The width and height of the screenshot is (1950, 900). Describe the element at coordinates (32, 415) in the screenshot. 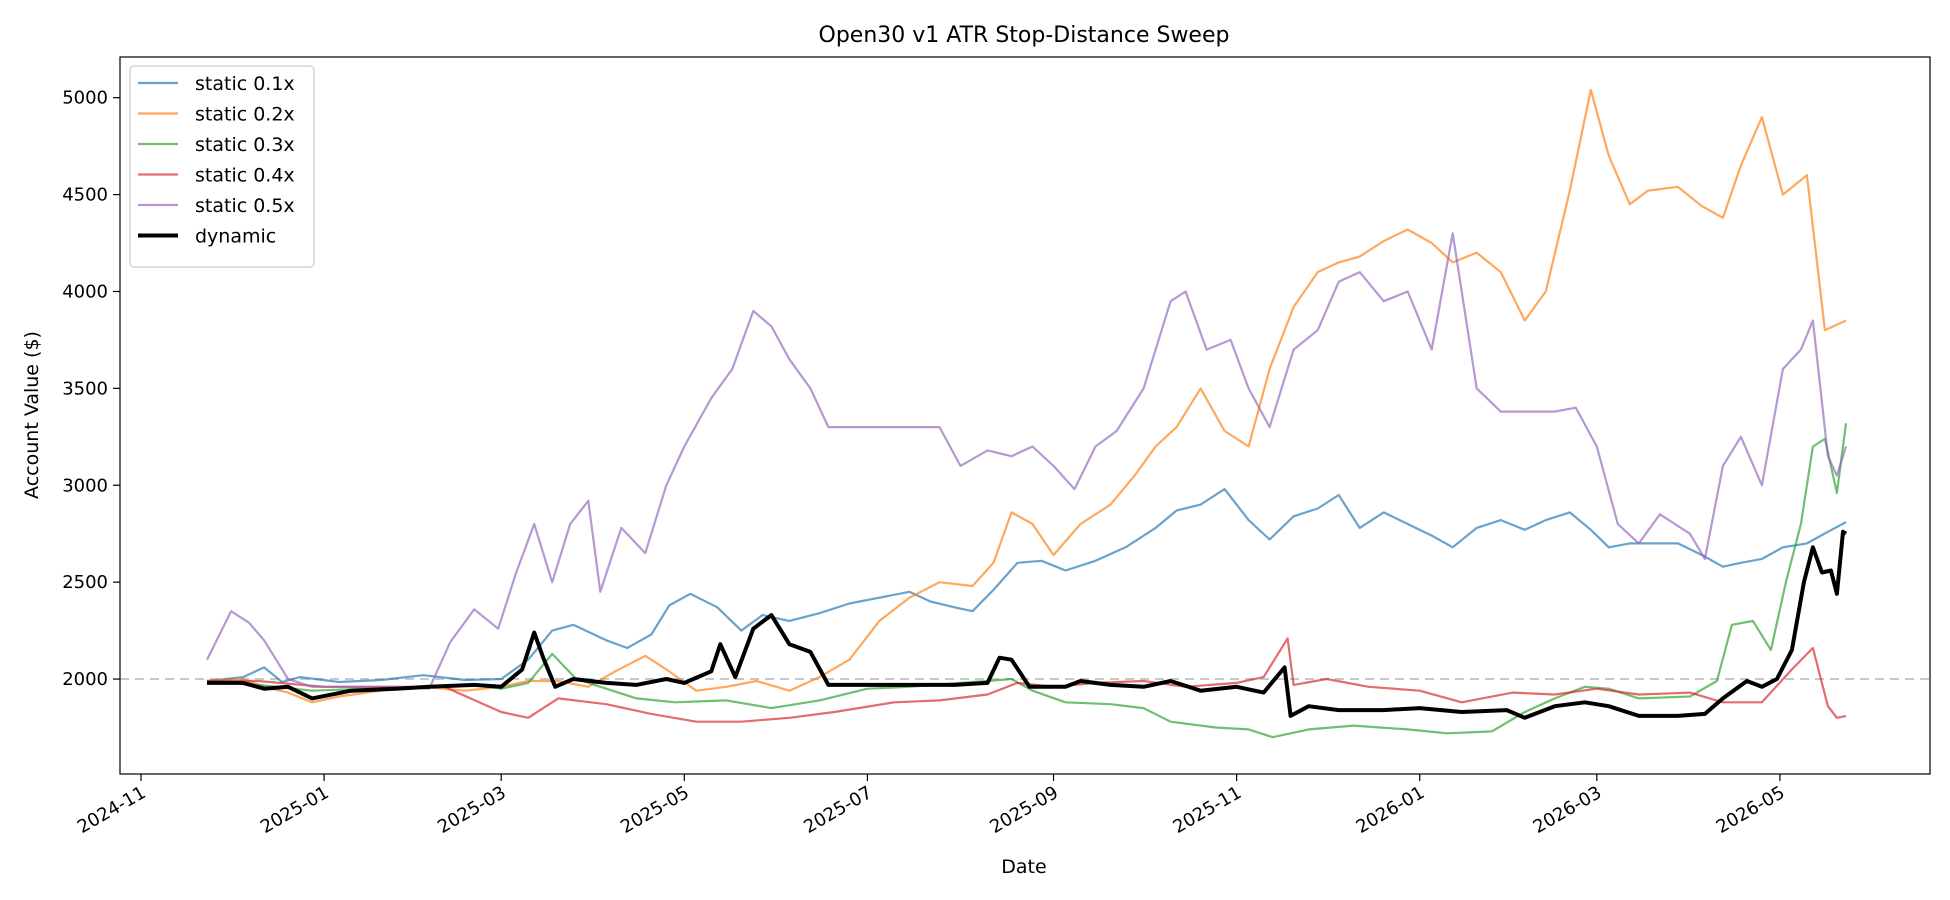

I see `y-axis-title: Account Value ($)` at that location.